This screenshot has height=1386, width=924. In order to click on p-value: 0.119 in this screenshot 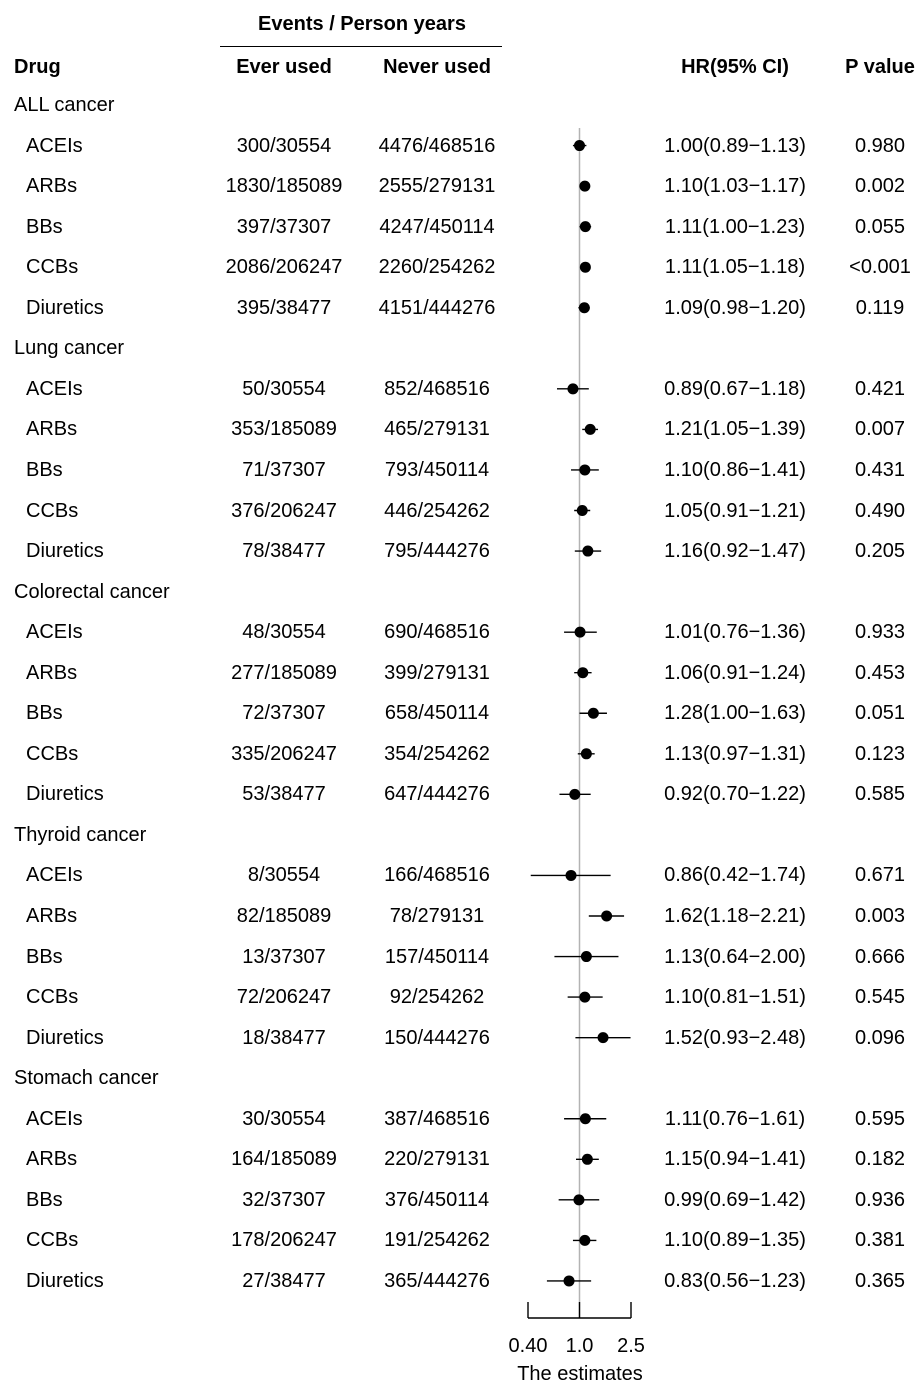, I will do `click(880, 307)`.